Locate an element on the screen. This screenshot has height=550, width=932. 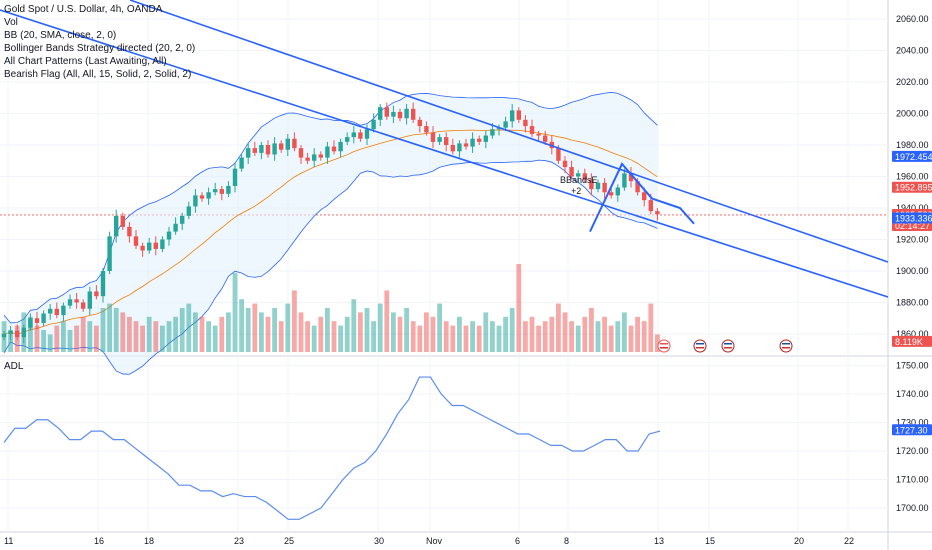
price-tick-label: 1920.00 is located at coordinates (912, 239).